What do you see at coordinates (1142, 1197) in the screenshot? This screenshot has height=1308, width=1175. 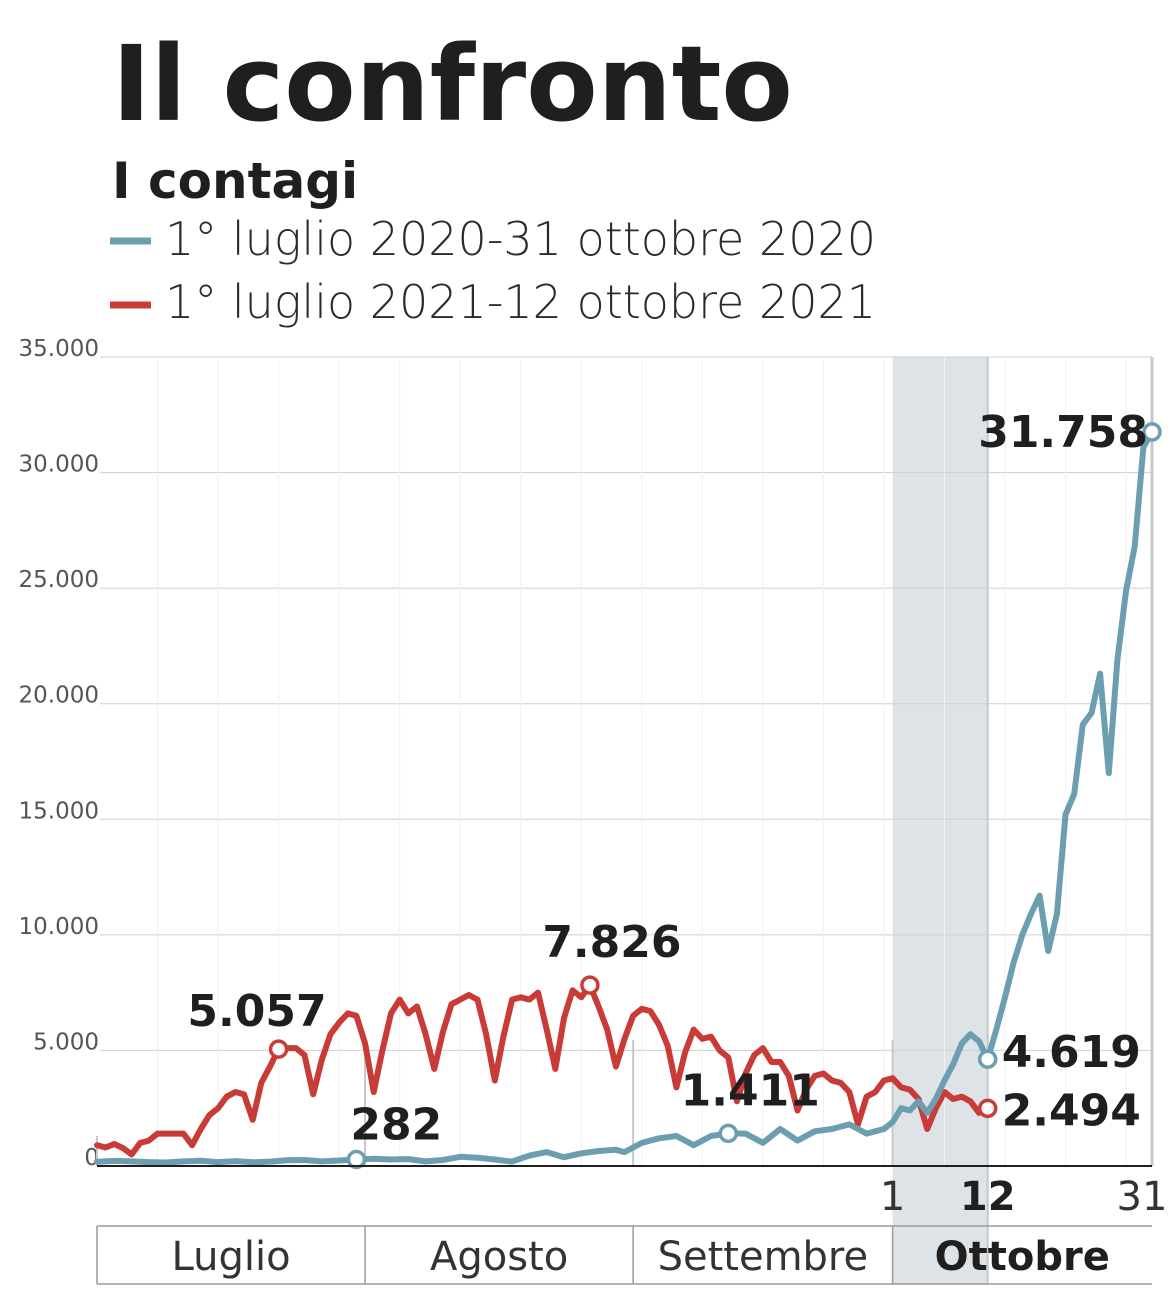 I see `x-tick-label: 31` at bounding box center [1142, 1197].